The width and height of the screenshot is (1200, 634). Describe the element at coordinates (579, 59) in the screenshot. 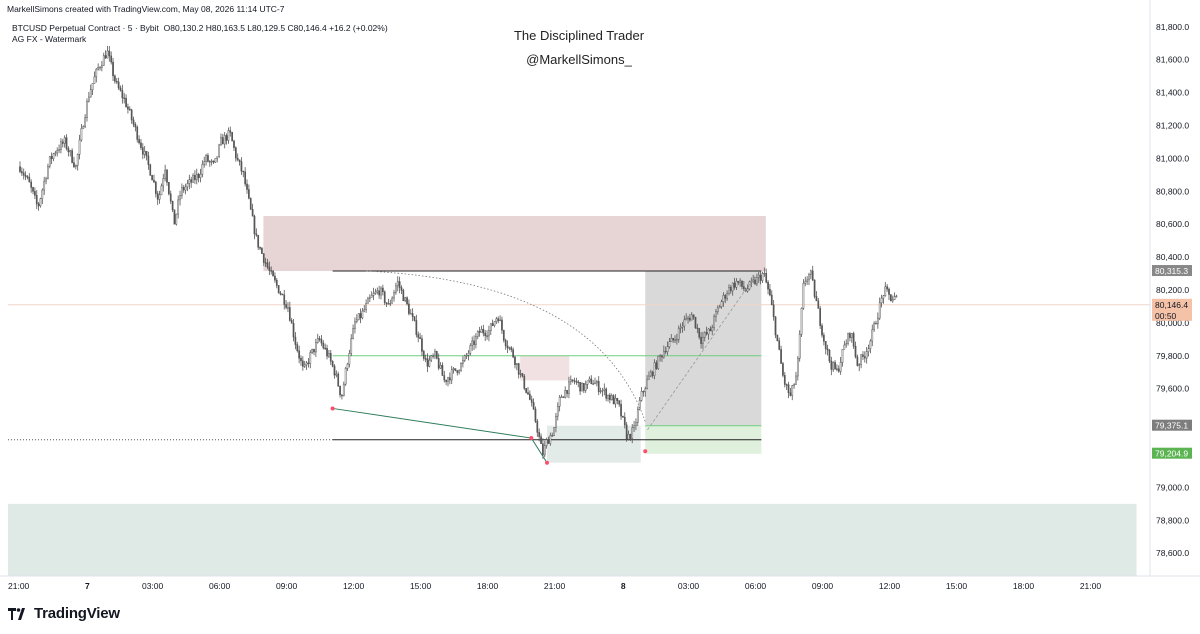

I see `watermark-handle: @MarkellSimons_` at that location.